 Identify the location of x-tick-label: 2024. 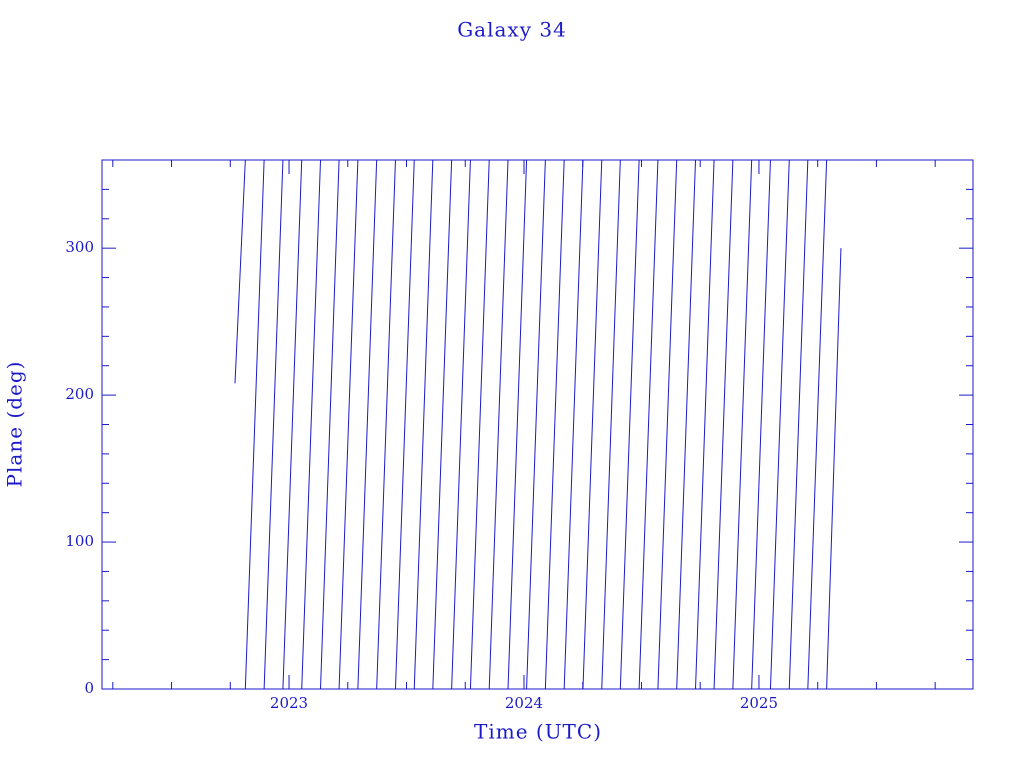
(524, 703).